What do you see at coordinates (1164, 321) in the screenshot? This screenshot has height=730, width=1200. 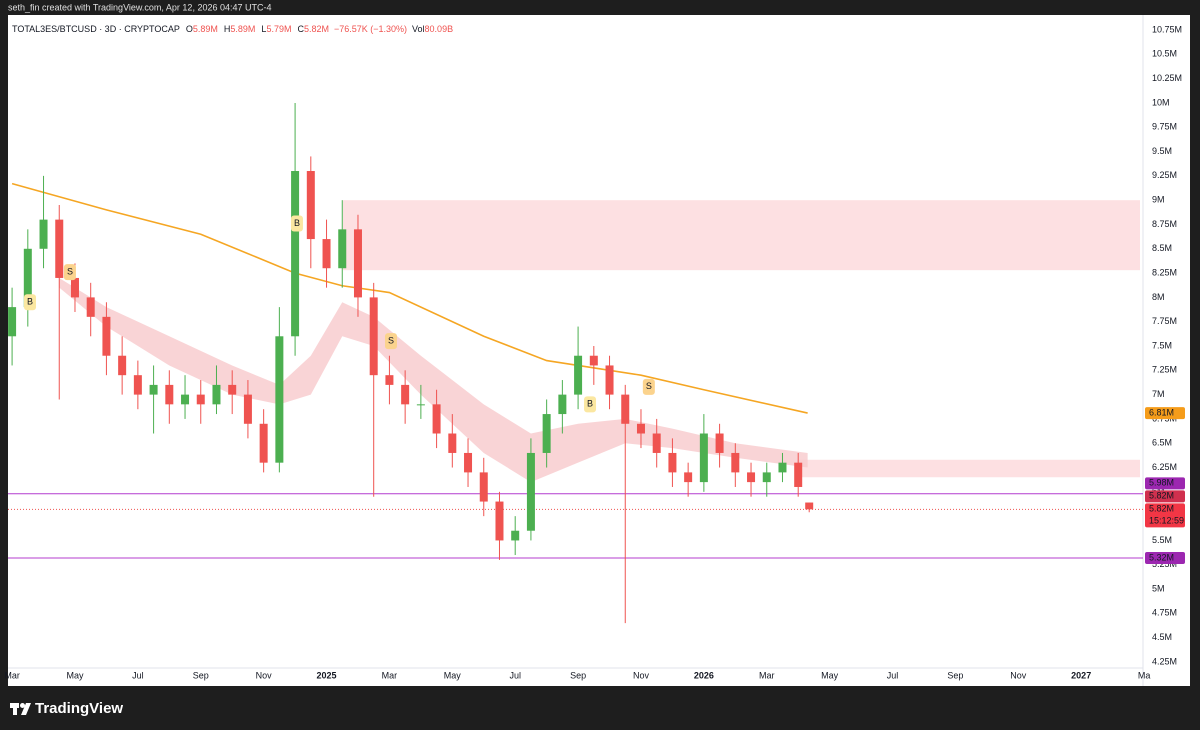 I see `y-tick-label: 7.75M` at bounding box center [1164, 321].